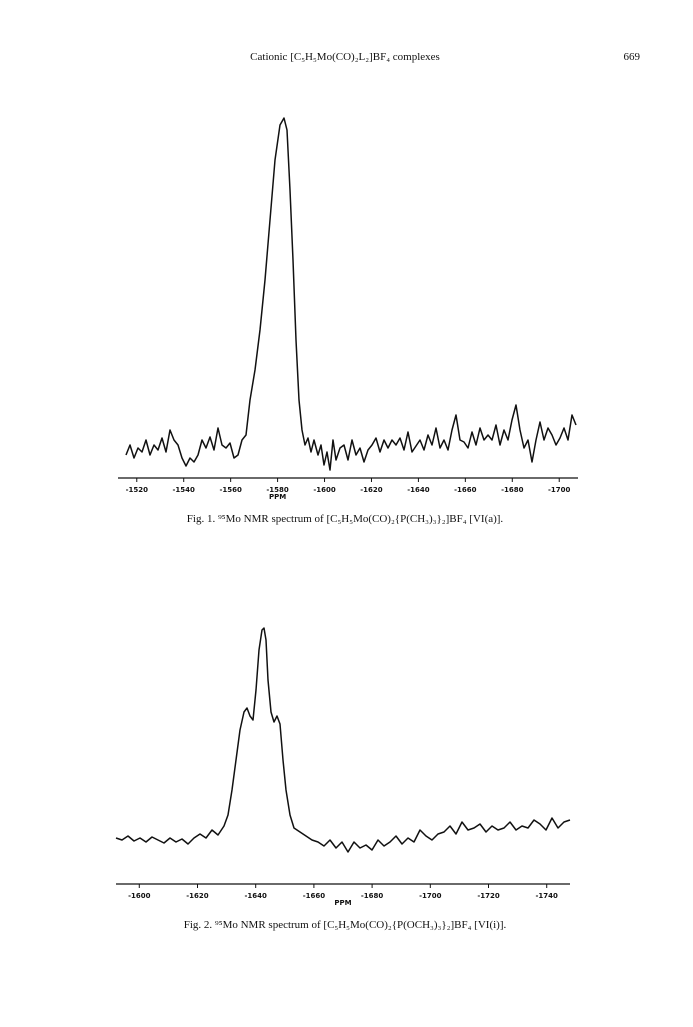 The height and width of the screenshot is (1027, 693). What do you see at coordinates (488, 896) in the screenshot?
I see `x-tick-label: -1720` at bounding box center [488, 896].